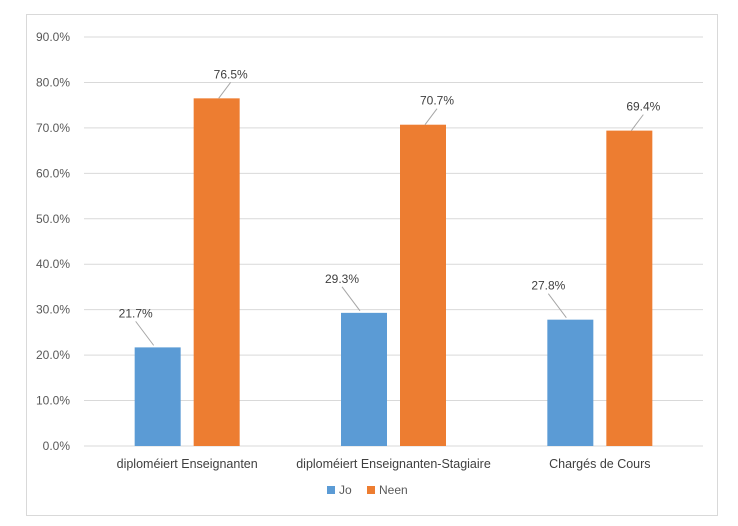 This screenshot has width=738, height=526. I want to click on legend: Jo Neen, so click(367, 490).